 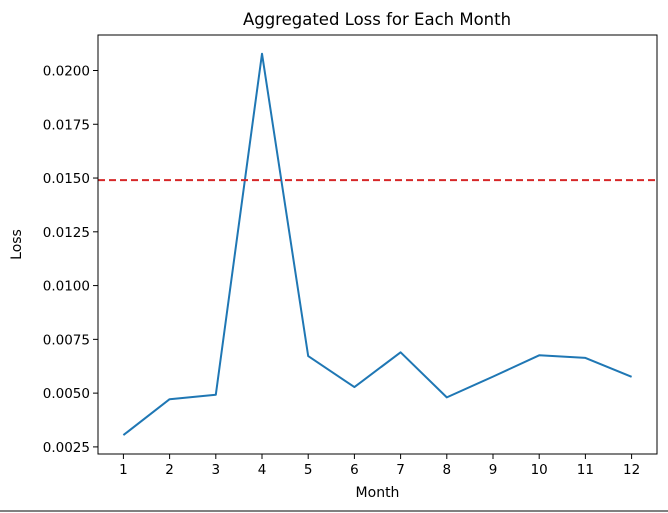 What do you see at coordinates (447, 470) in the screenshot?
I see `x-tick-label: 8` at bounding box center [447, 470].